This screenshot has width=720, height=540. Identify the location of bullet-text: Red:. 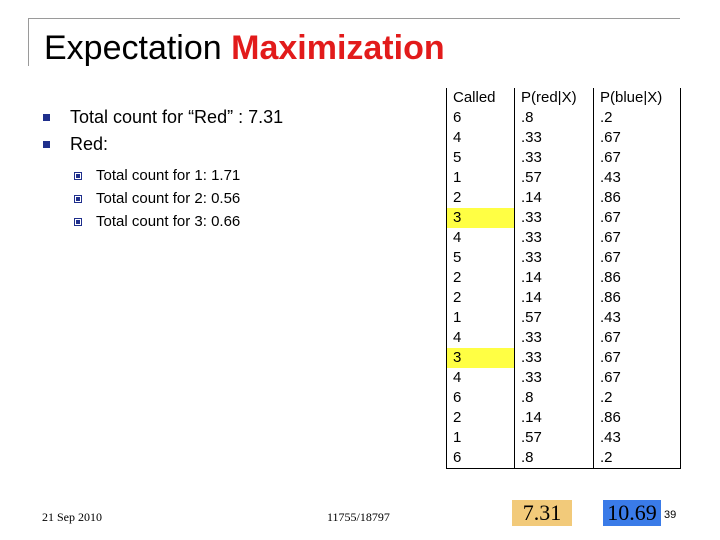
(89, 144).